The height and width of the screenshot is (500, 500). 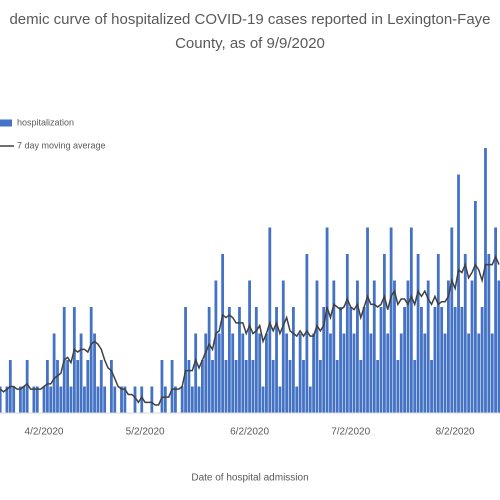 What do you see at coordinates (250, 43) in the screenshot?
I see `chart-title: County, as of 9/9/2020` at bounding box center [250, 43].